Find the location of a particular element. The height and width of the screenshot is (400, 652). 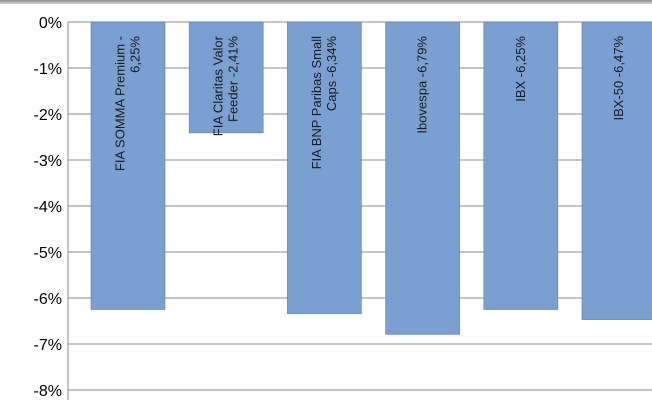

y-tick-label: -8% is located at coordinates (48, 391).